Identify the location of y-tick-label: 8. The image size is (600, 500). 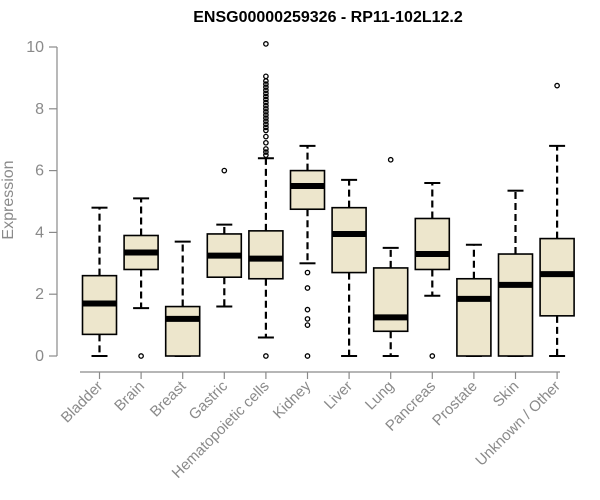
(39, 109).